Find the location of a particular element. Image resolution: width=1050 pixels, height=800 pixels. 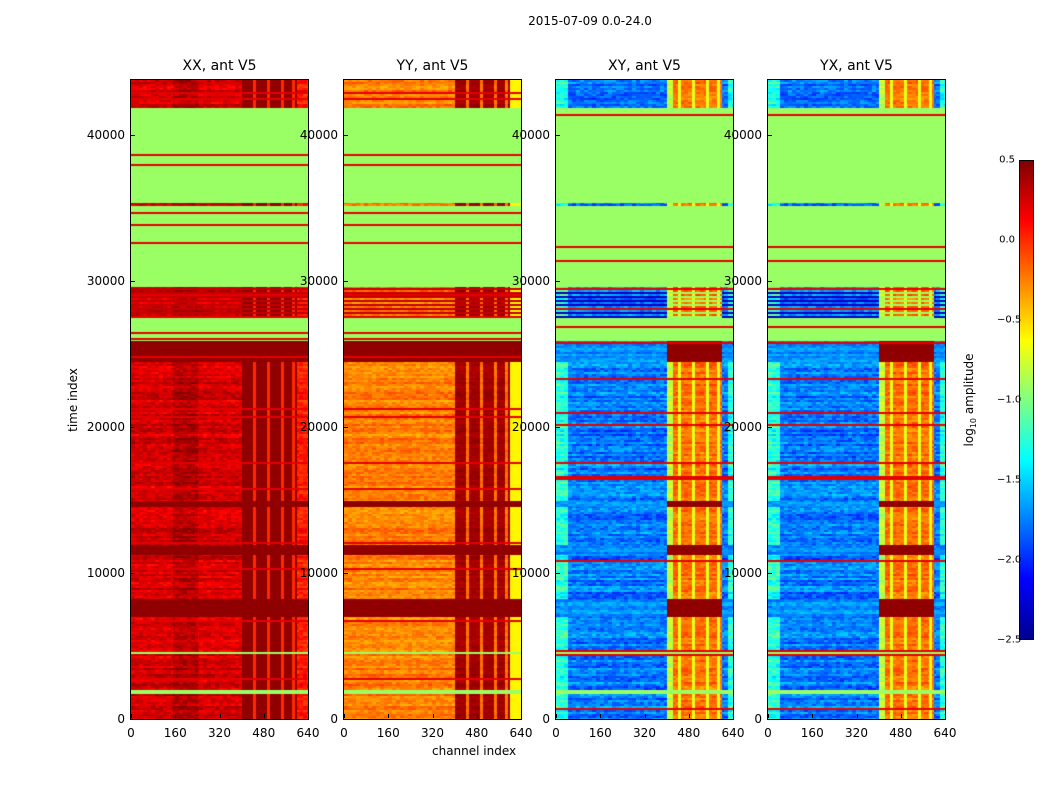

colorbar-tick-label: −1.0 is located at coordinates (1009, 400).